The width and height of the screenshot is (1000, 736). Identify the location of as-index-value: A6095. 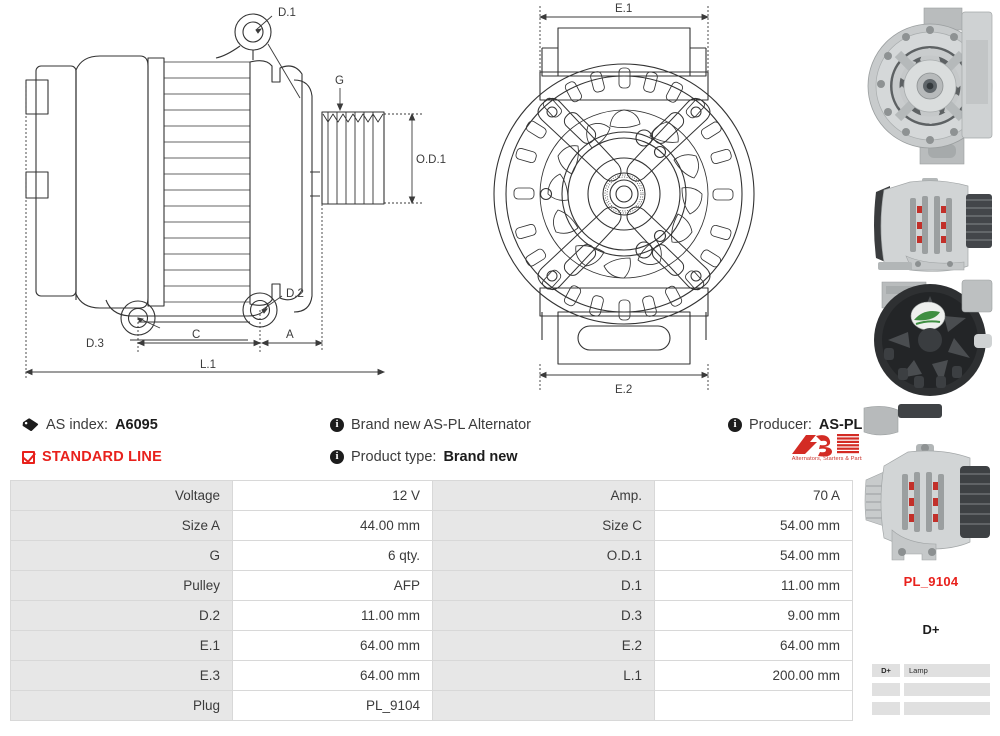
(136, 425).